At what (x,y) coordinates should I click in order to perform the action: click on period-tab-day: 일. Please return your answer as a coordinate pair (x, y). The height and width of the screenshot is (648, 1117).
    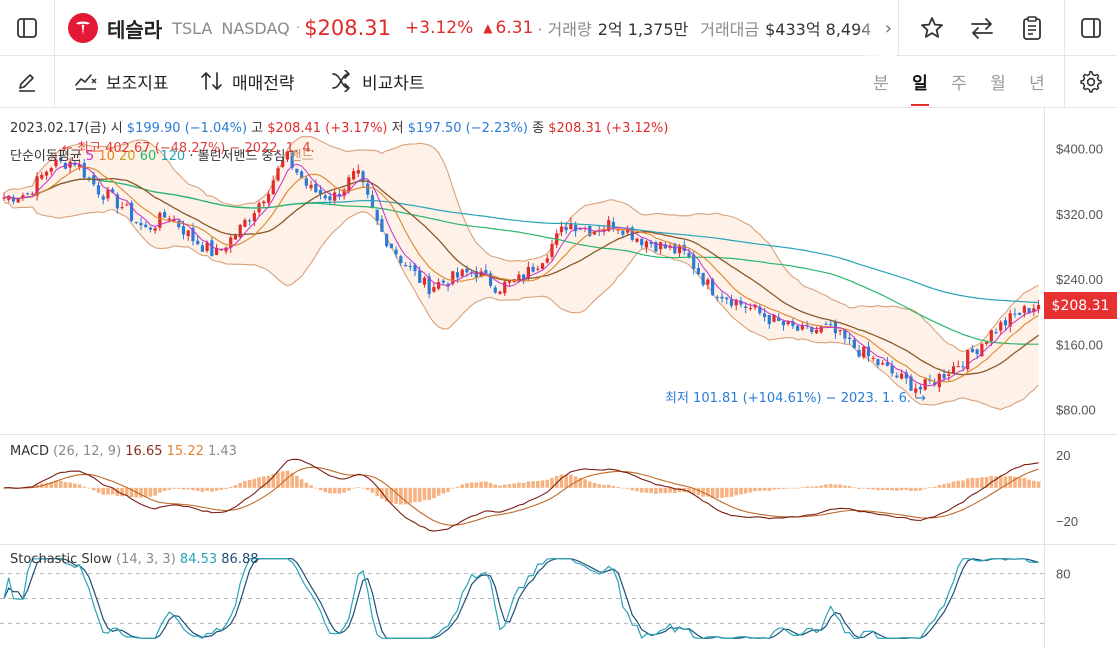
    Looking at the image, I should click on (920, 81).